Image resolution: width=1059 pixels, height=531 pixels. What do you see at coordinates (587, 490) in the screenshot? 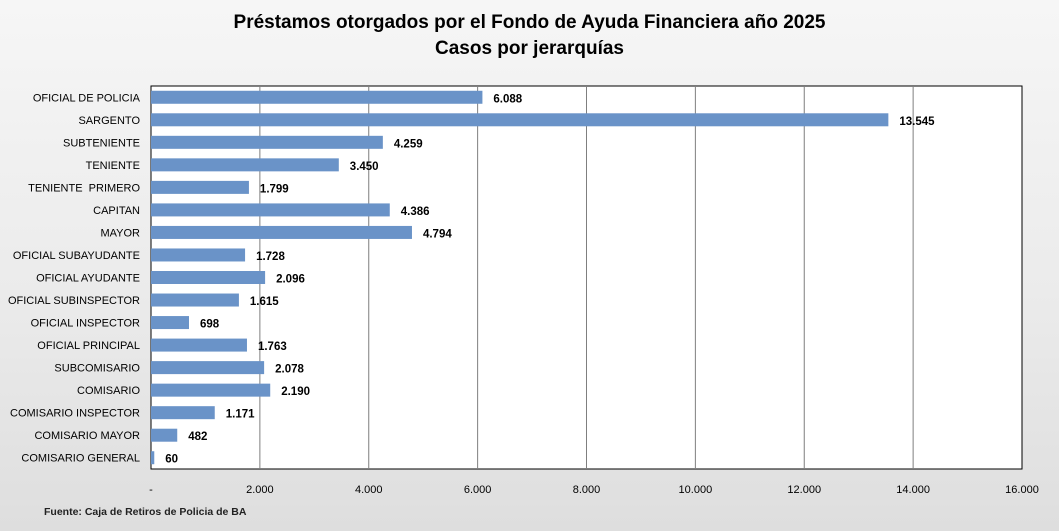
I see `x-tick-label: 8.000` at bounding box center [587, 490].